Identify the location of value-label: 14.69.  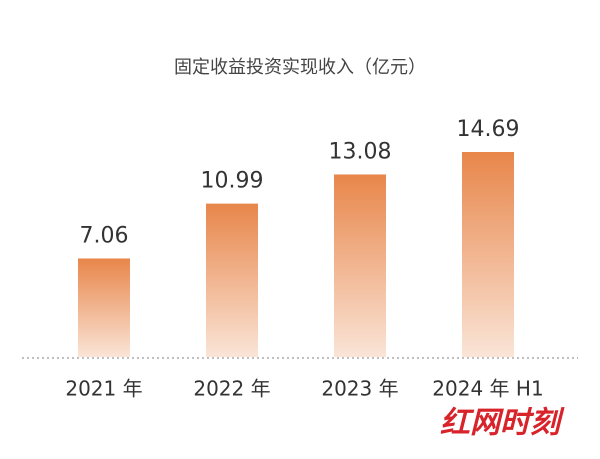
(488, 129).